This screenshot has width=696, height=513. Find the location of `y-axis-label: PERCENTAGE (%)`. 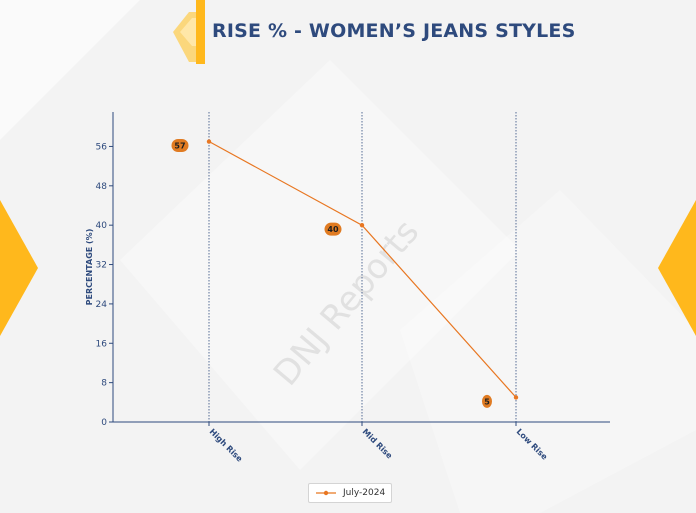

y-axis-label: PERCENTAGE (%) is located at coordinates (89, 267).